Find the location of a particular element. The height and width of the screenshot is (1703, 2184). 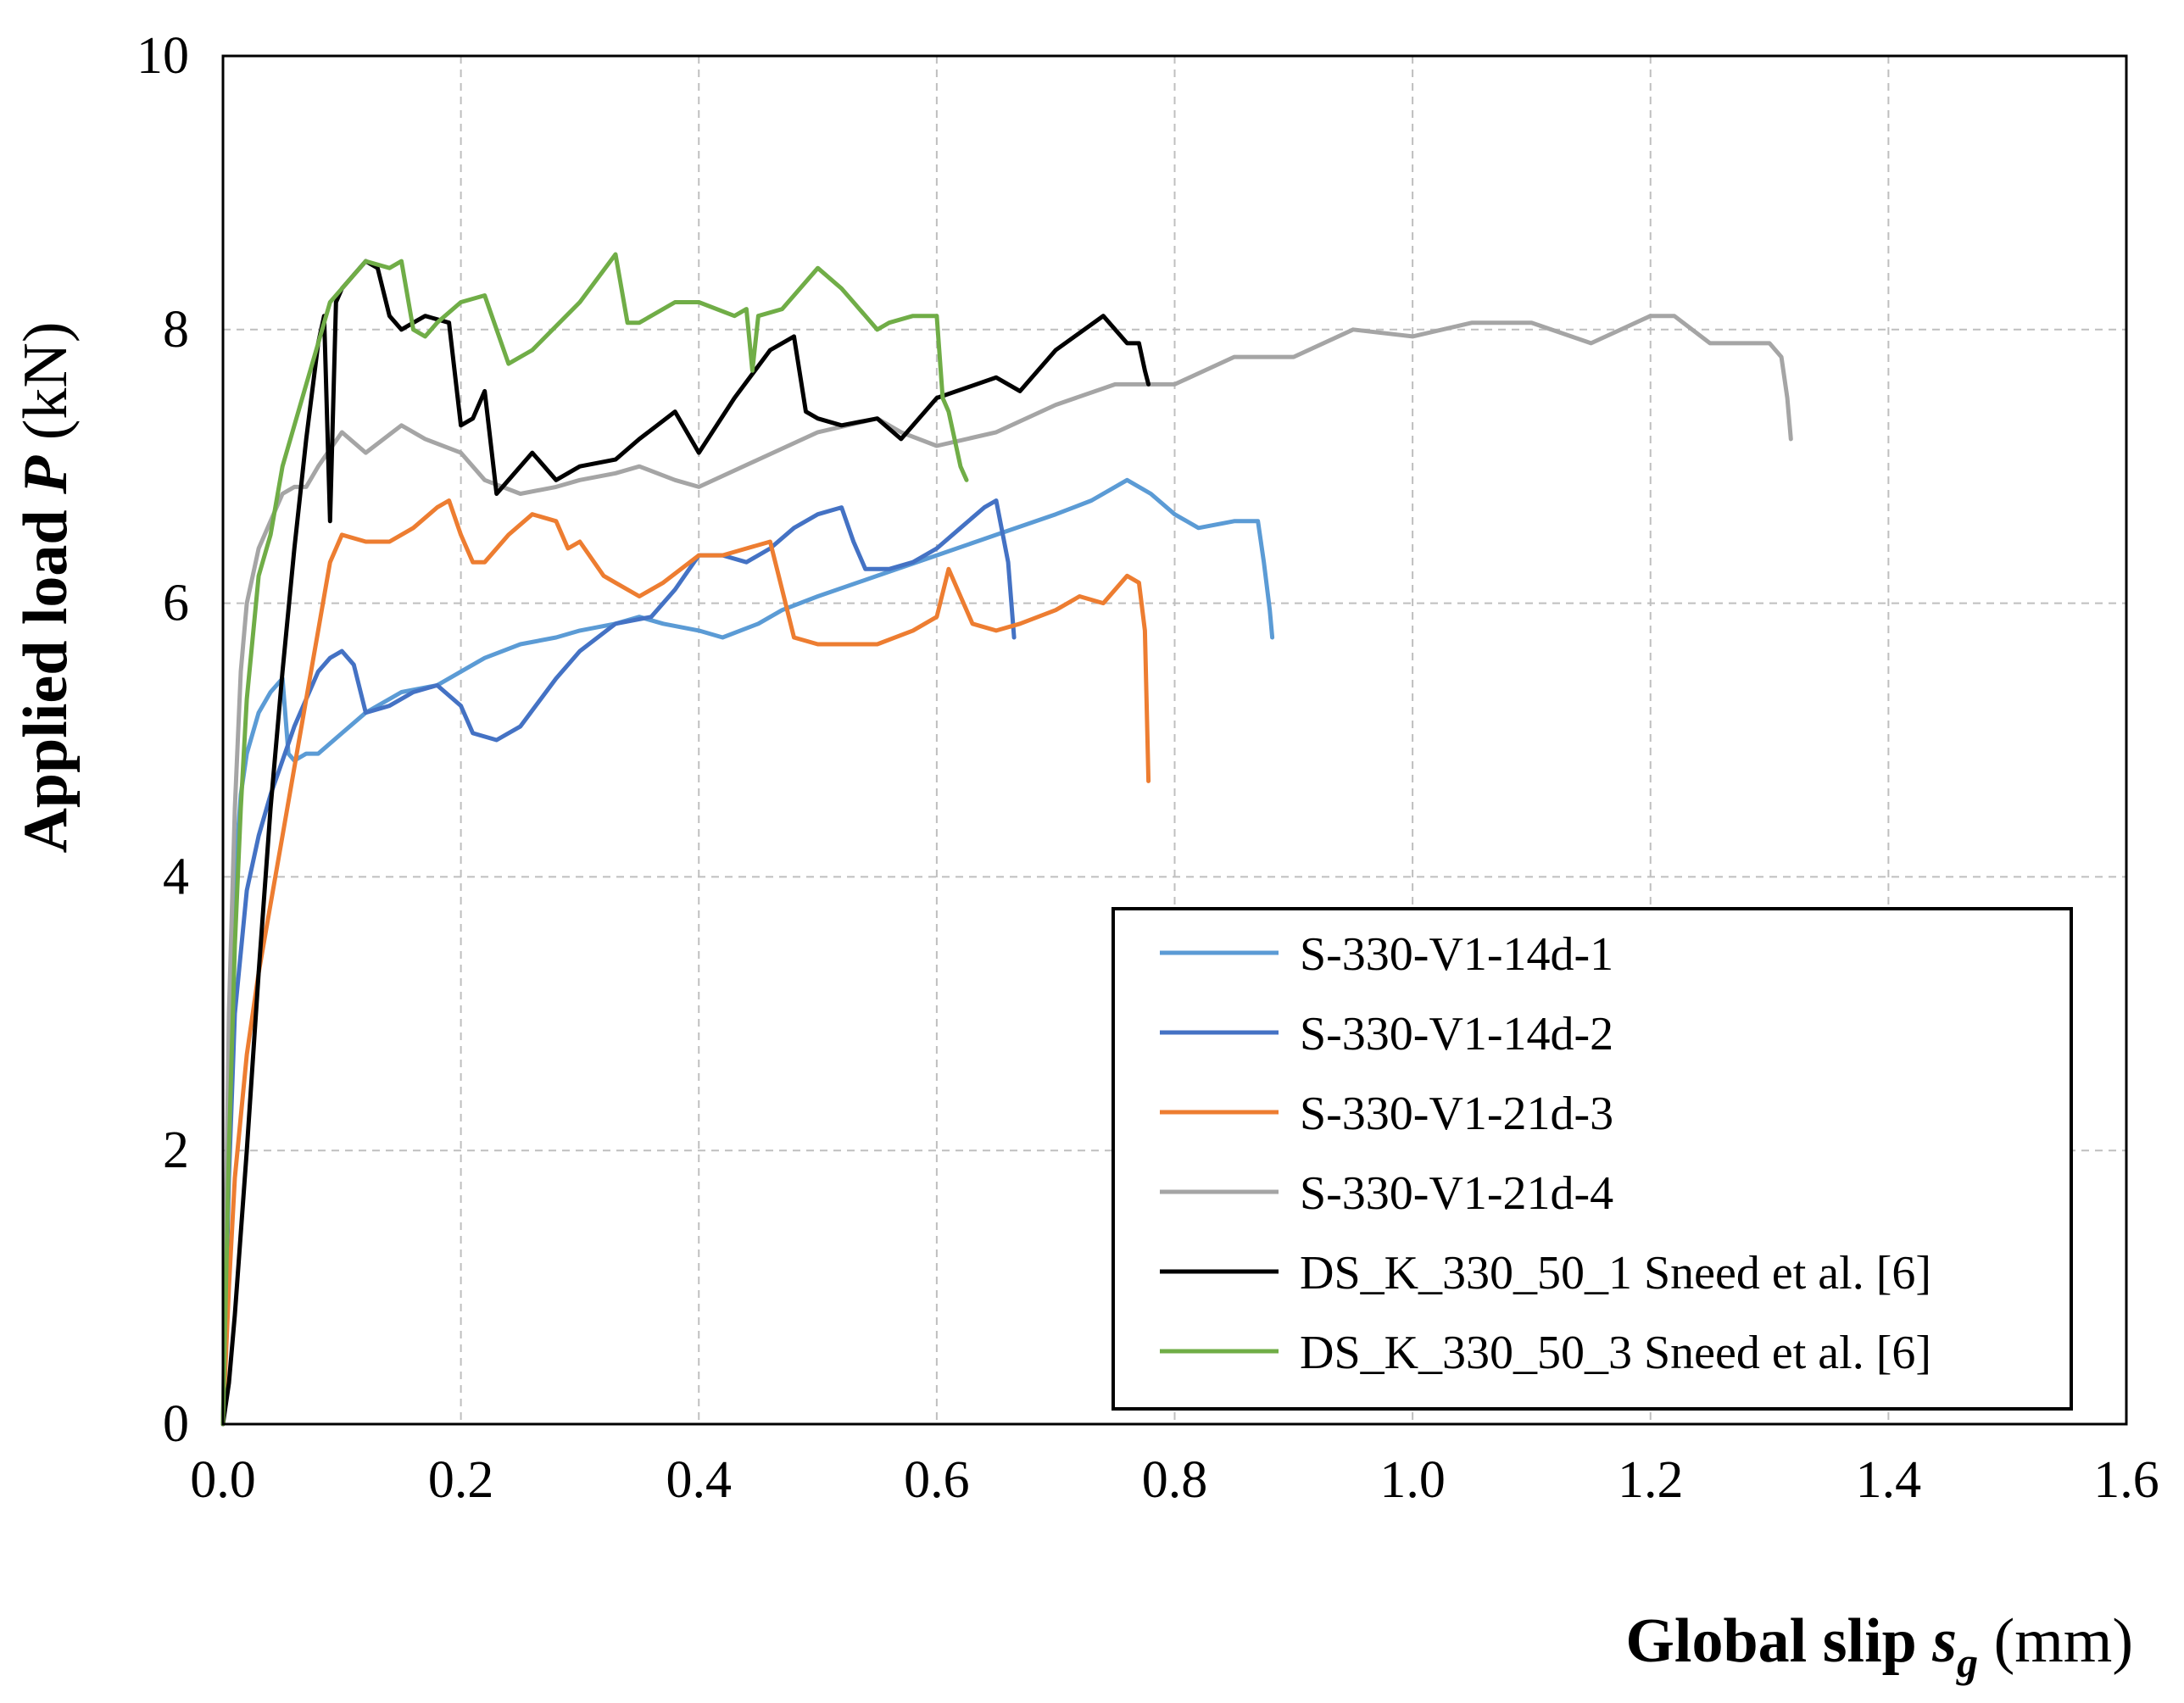

x-tick-label: 1.6 is located at coordinates (2126, 1480).